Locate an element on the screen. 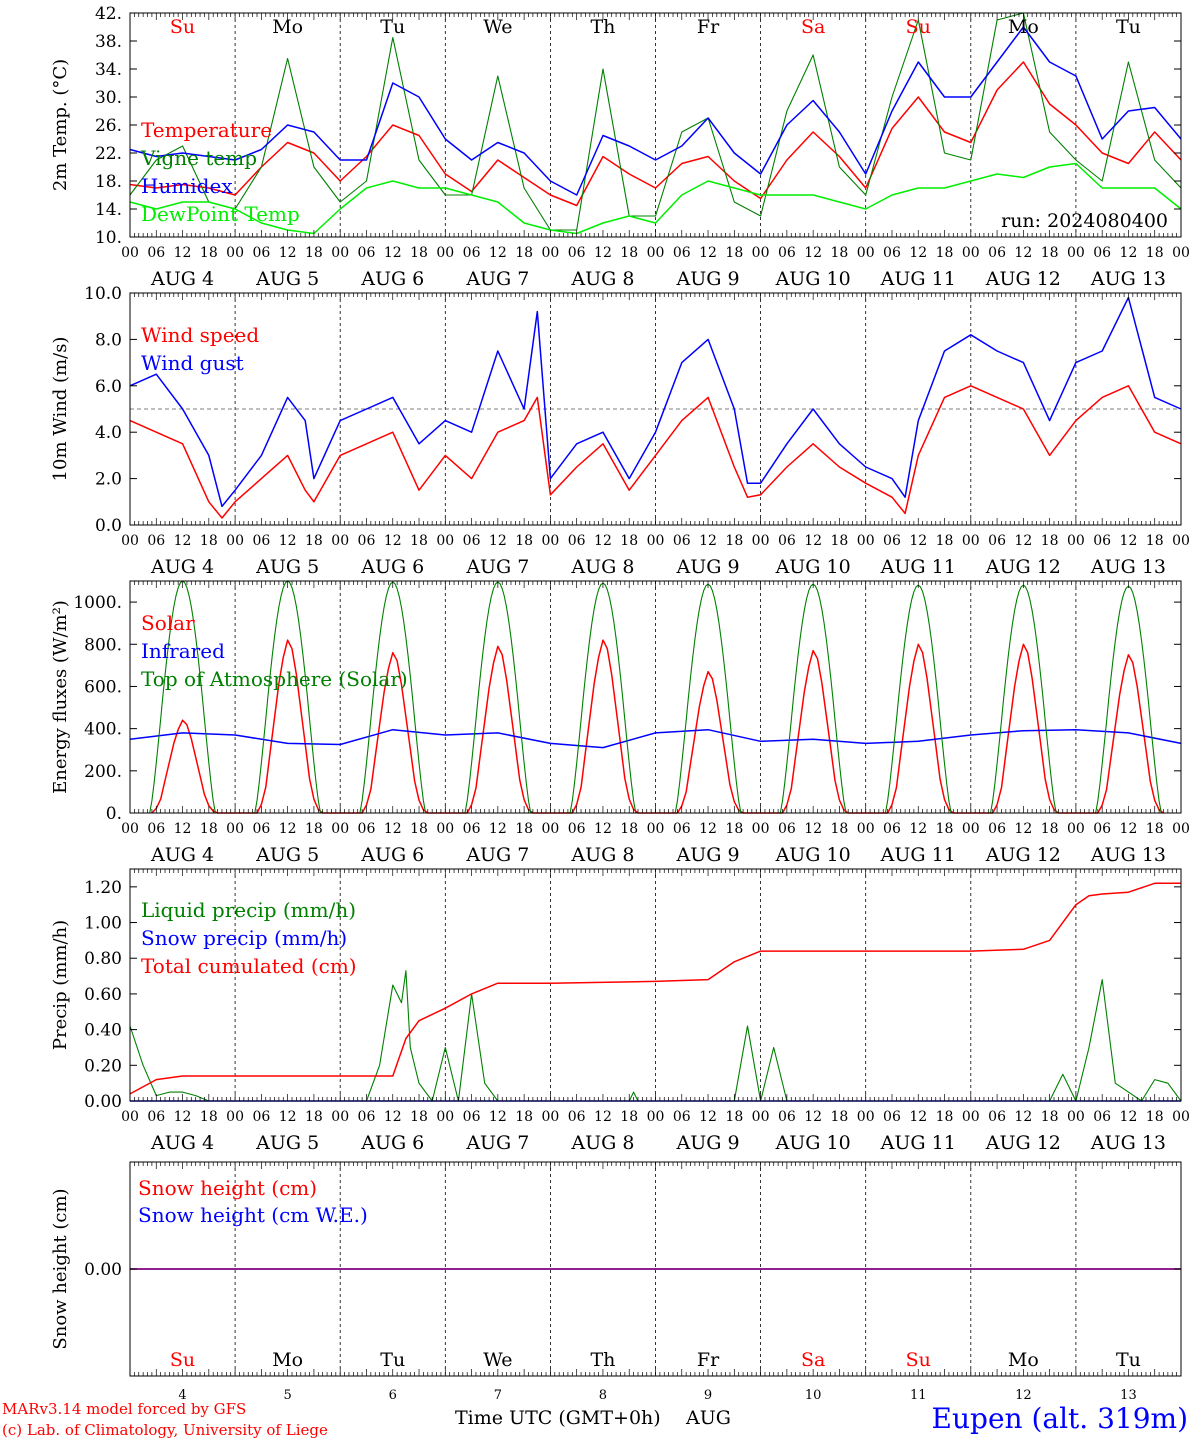 This screenshot has width=1194, height=1440. y-tick-label: 400. is located at coordinates (103, 730).